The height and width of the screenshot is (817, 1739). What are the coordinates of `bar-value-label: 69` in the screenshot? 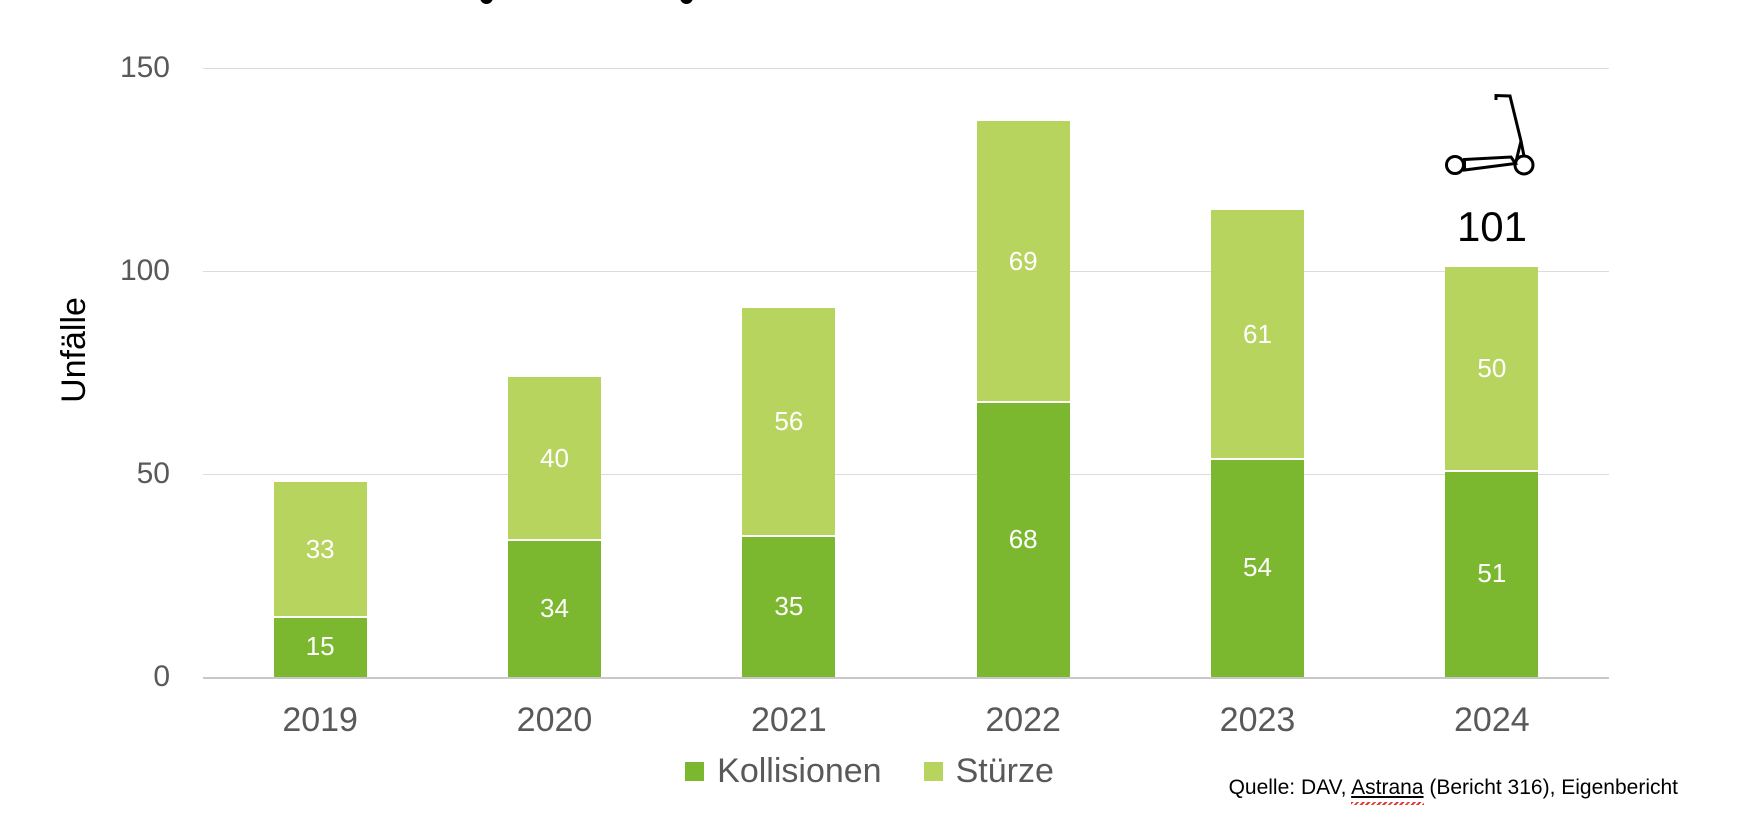 It's located at (1023, 260).